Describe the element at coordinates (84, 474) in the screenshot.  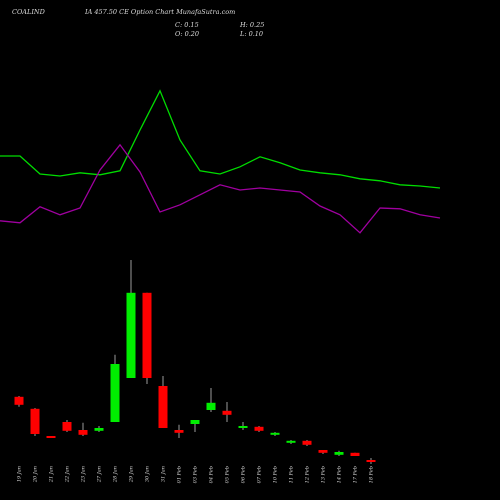
I see `x-tick-label: 23 Jan` at that location.